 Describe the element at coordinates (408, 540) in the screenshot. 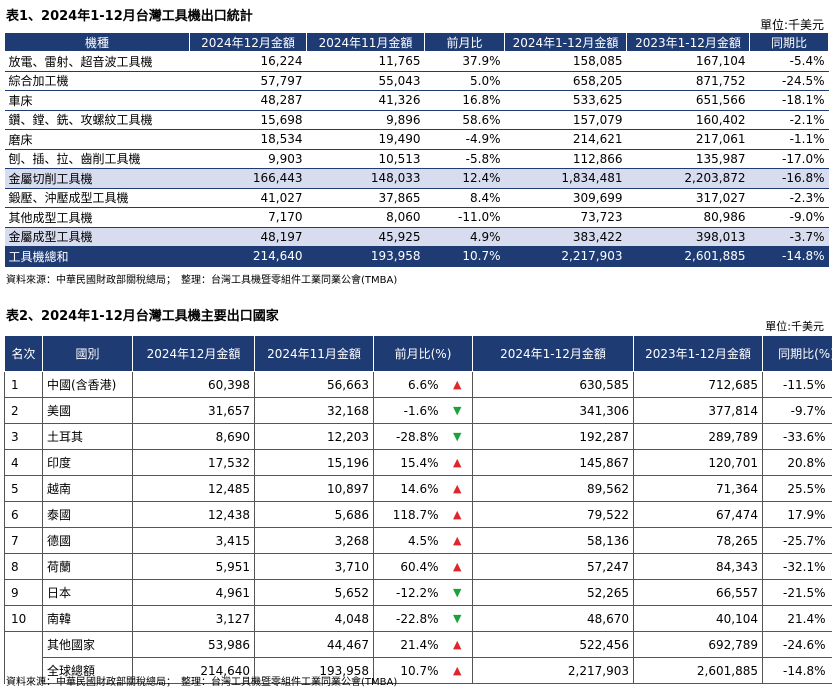

I see `mom-cell: 4.5%` at that location.